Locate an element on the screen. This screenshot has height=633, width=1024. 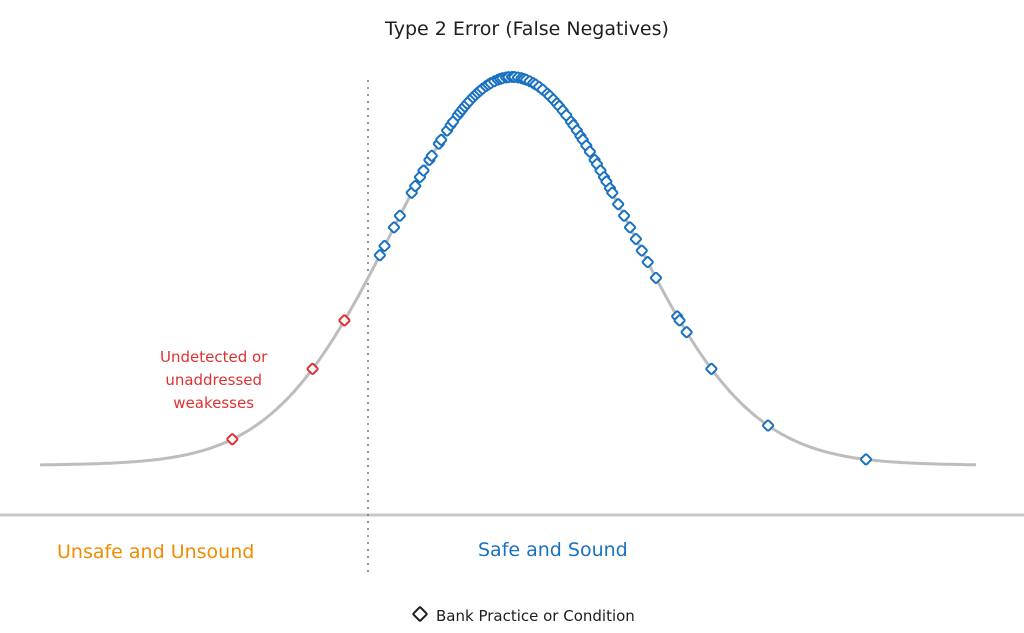
annotation-line: weakesses is located at coordinates (214, 403).